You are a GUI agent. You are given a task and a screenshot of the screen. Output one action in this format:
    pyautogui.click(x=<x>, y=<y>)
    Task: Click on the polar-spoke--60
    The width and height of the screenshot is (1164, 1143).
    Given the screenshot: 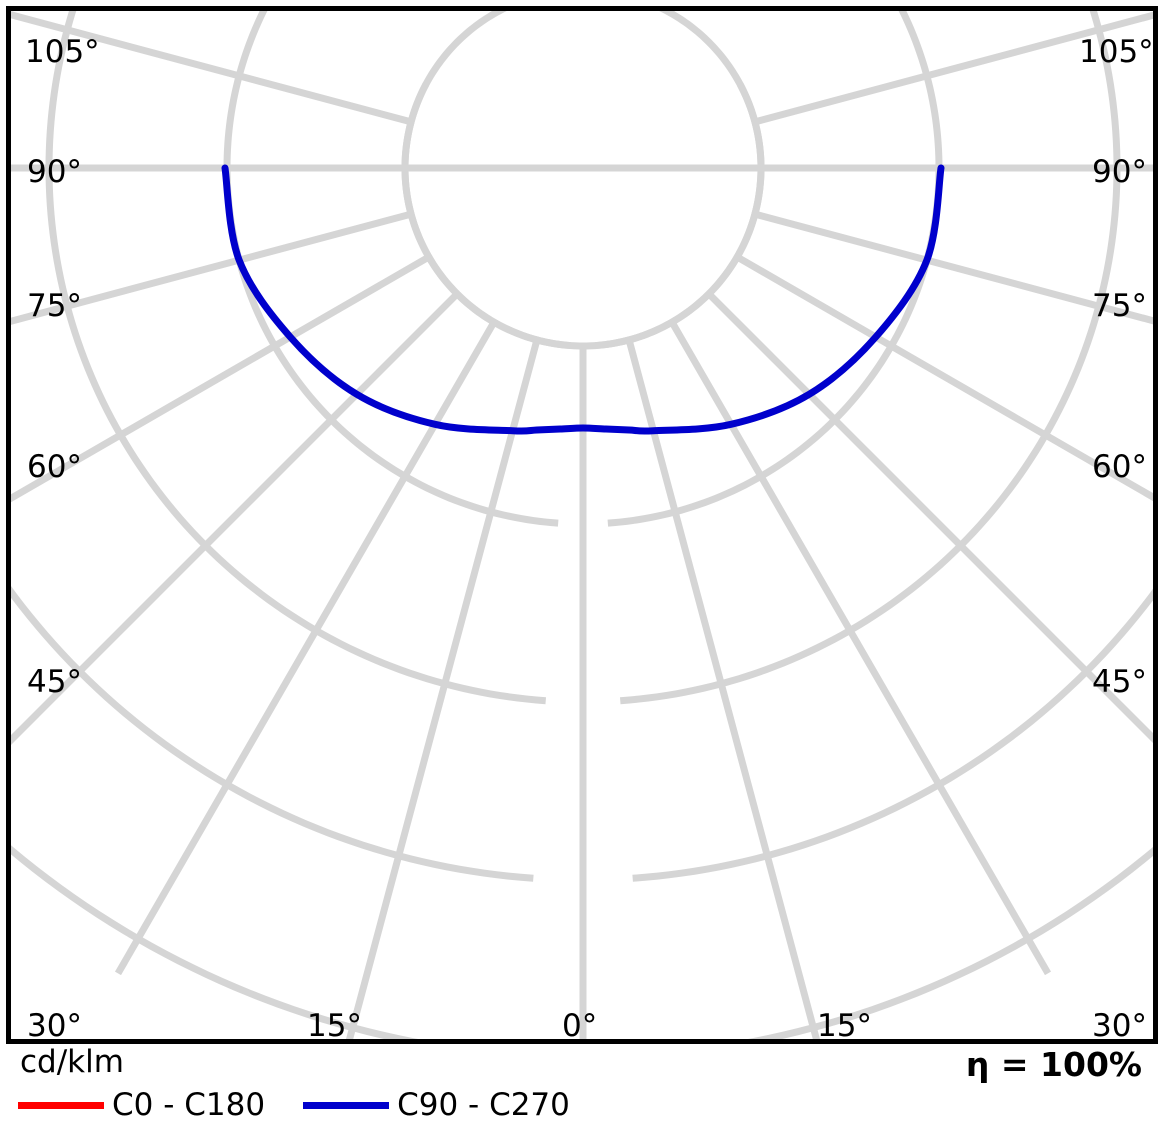 What is the action you would take?
    pyautogui.click(x=221, y=378)
    